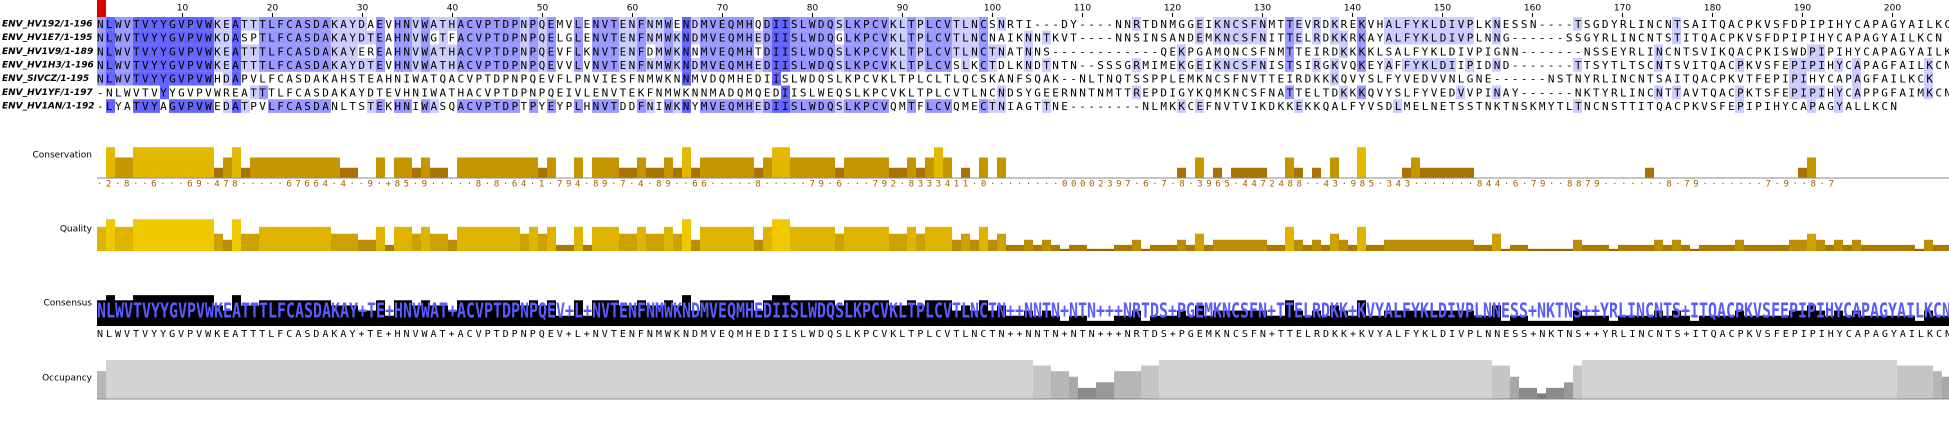 Image resolution: width=1949 pixels, height=433 pixels. Describe the element at coordinates (48, 65) in the screenshot. I see `sequence-name: ENV_HV1H3/1-196` at that location.